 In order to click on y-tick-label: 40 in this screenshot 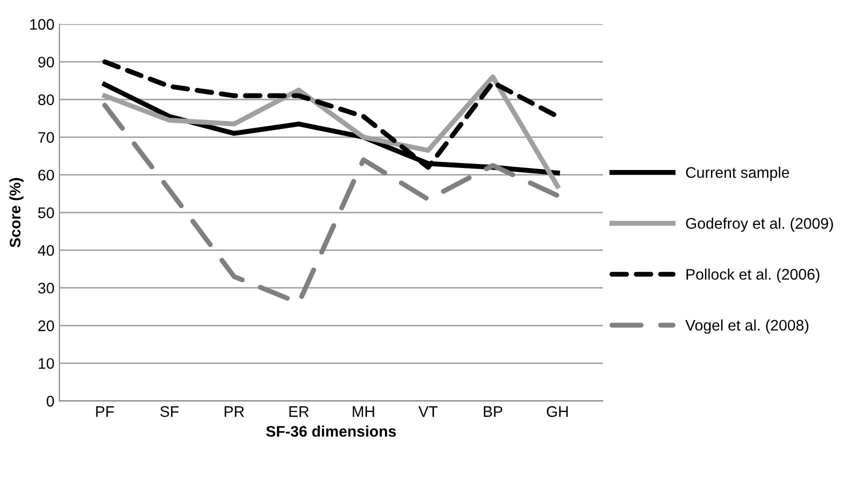, I will do `click(46, 250)`.